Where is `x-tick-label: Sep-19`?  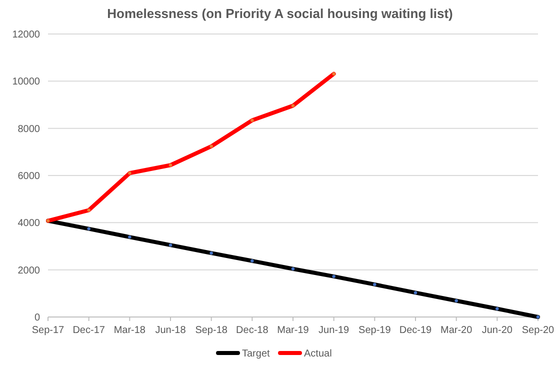
x-tick-label: Sep-19 is located at coordinates (375, 330).